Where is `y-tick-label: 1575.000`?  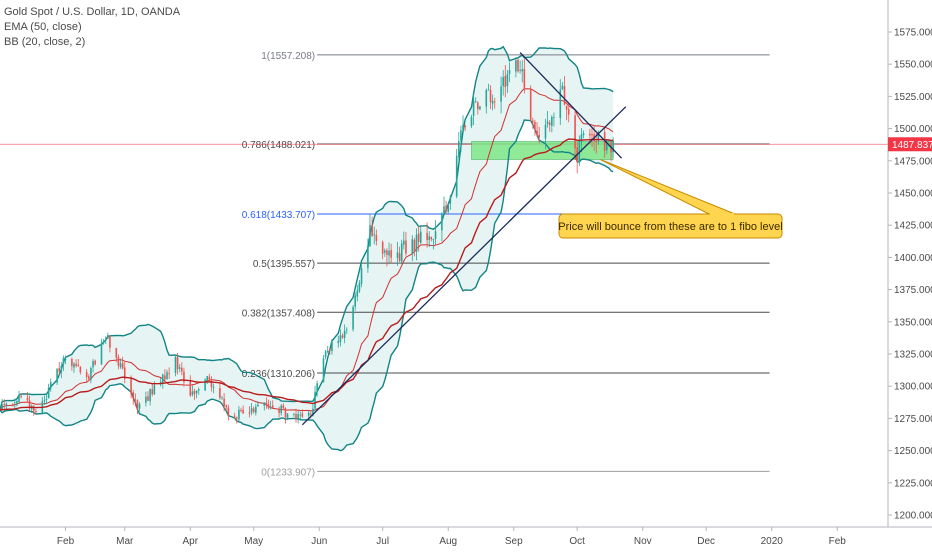
y-tick-label: 1575.000 is located at coordinates (913, 33).